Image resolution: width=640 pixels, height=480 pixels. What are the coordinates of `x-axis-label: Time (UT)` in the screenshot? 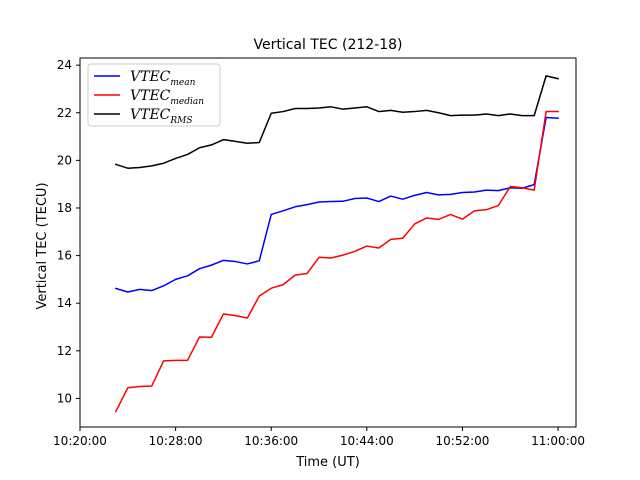 It's located at (327, 462).